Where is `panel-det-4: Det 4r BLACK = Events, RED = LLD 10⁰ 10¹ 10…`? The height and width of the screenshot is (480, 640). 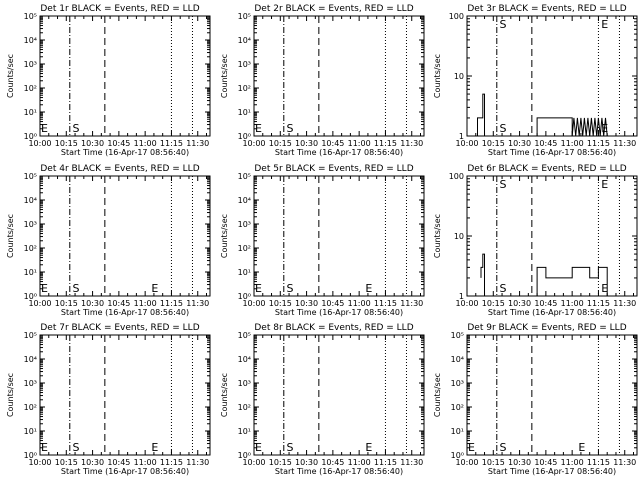
panel-det-4: Det 4r BLACK = Events, RED = LLD 10⁰ 10¹ 10… is located at coordinates (108, 240).